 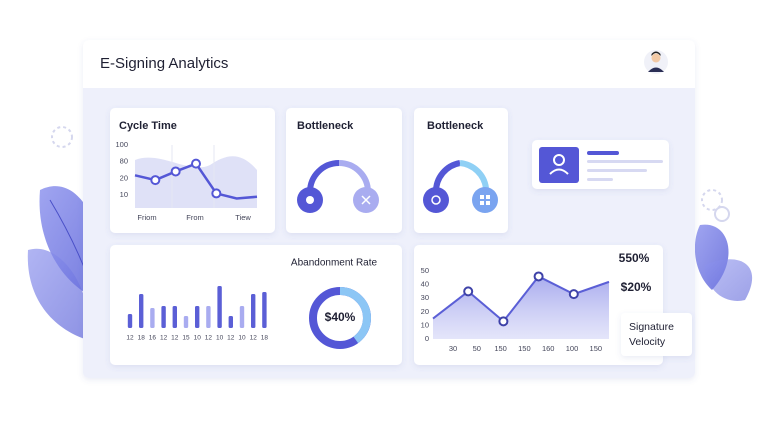 What do you see at coordinates (521, 299) in the screenshot?
I see `line` at bounding box center [521, 299].